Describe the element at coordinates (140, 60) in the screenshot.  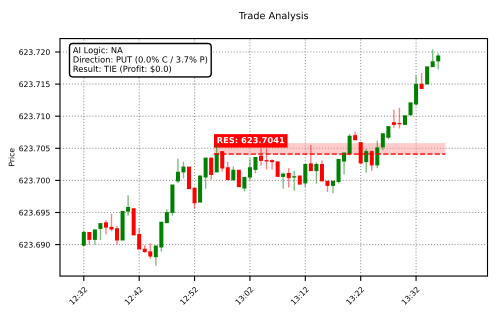
I see `annotation: AI Logic: NA Direction: PUT (0.0% C / 3.7% P) Result: TIE (Profit: $0.0)` at that location.